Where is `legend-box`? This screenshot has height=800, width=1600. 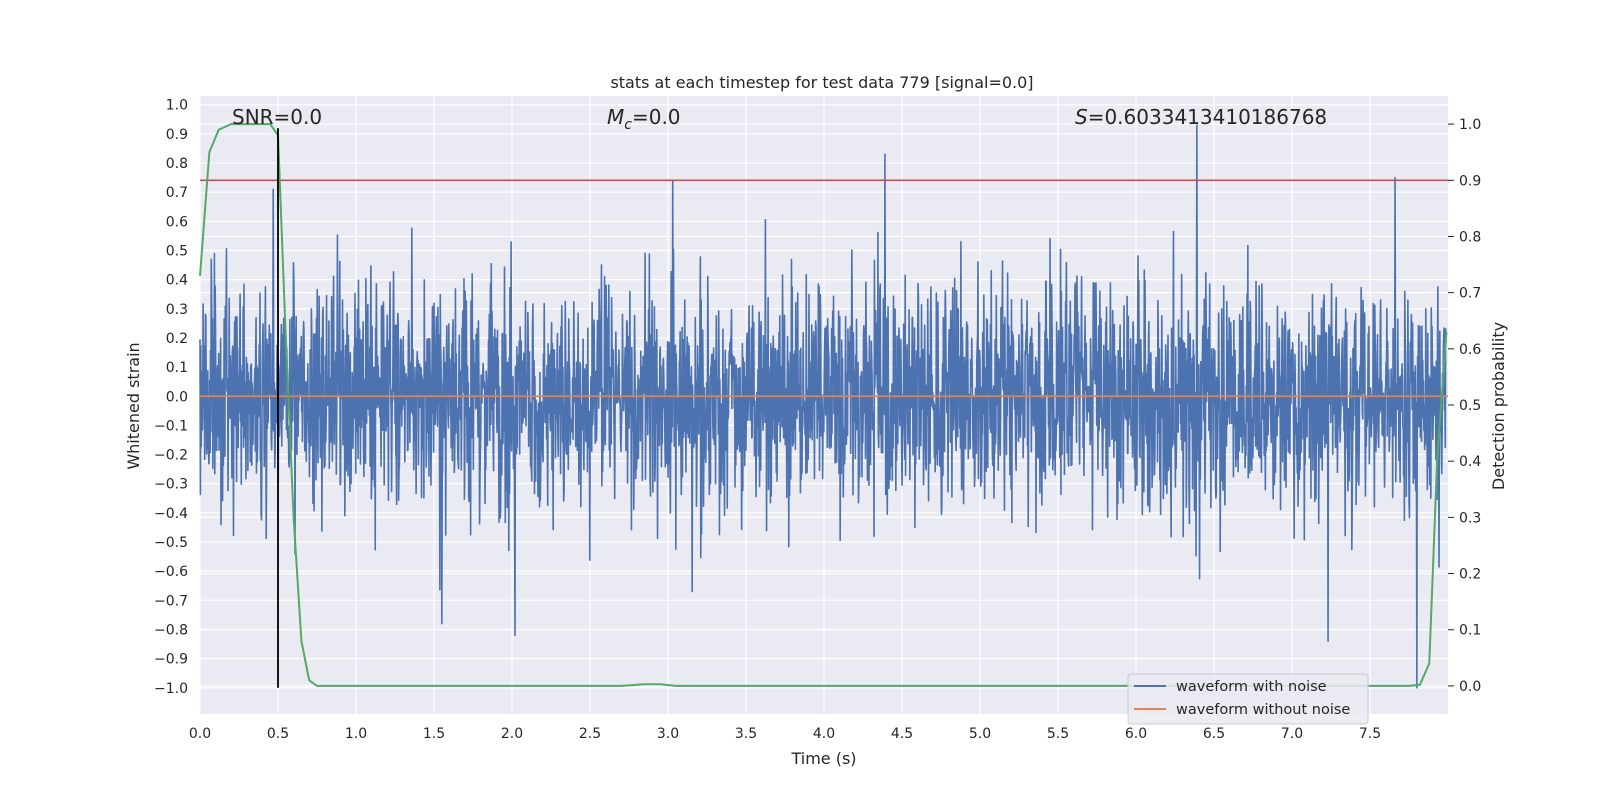
legend-box is located at coordinates (1248, 699).